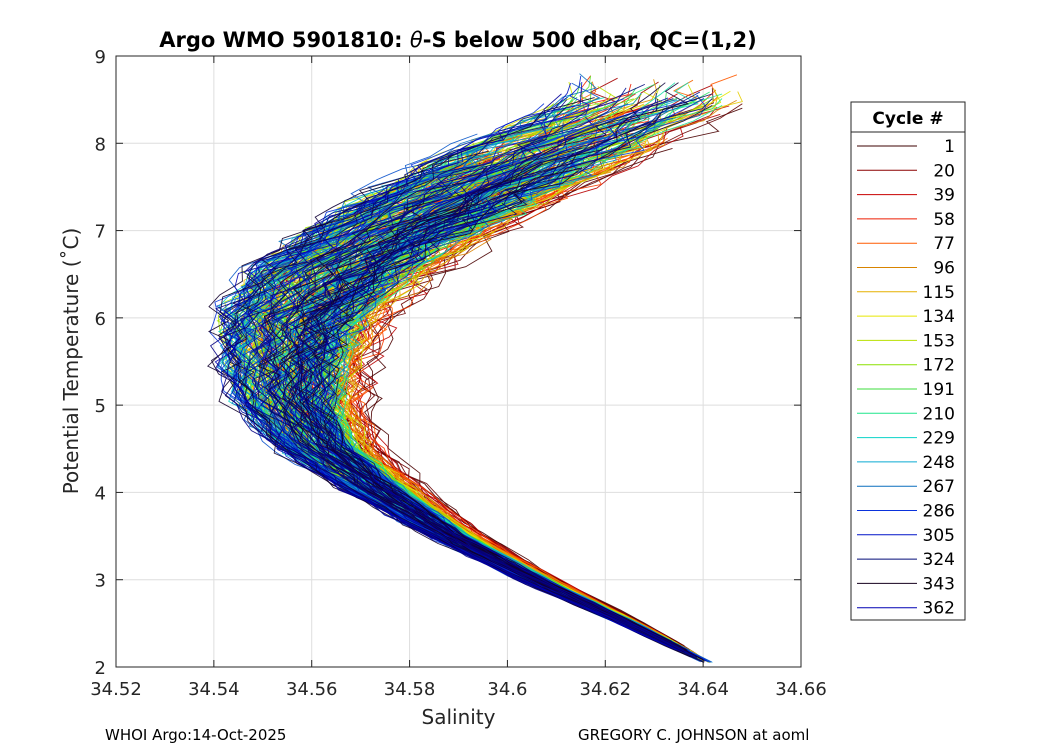 This screenshot has width=1050, height=750. I want to click on legend-label: 172, so click(939, 366).